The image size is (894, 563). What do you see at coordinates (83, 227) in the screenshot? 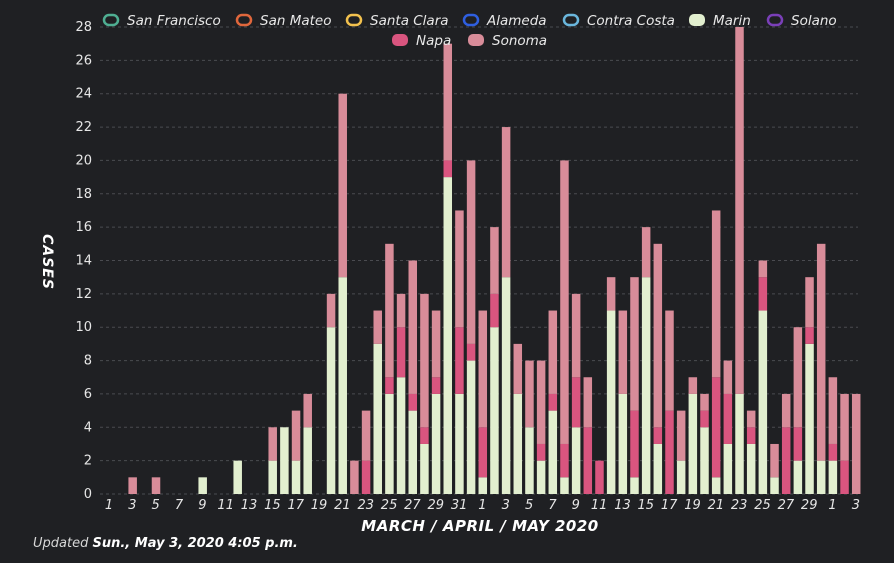
I see `y-tick-label: 16` at bounding box center [83, 227].